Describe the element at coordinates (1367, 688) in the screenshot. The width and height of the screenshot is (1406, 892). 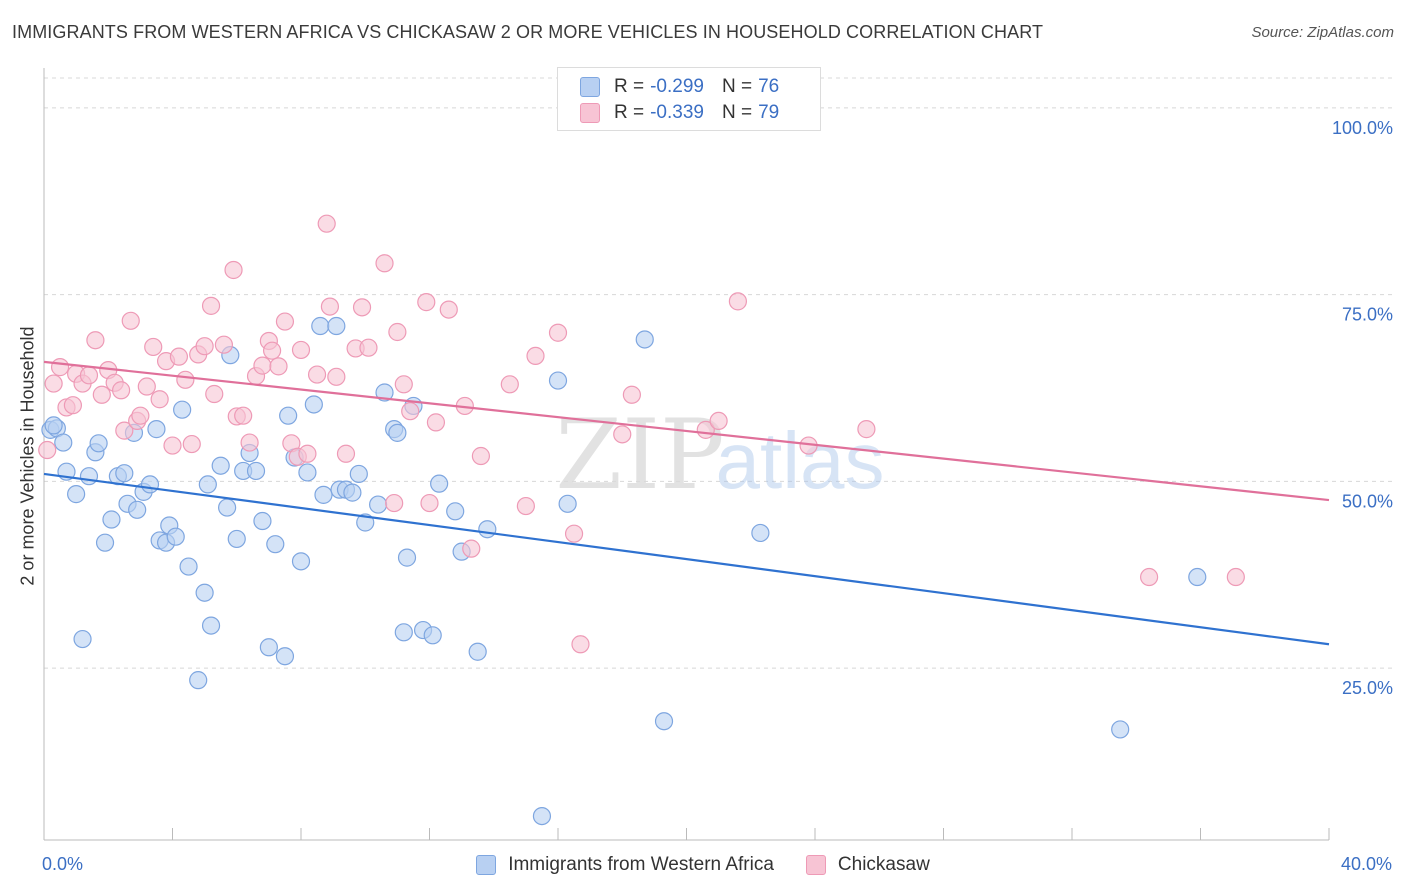
I see `y-tick-label: 25.0%` at that location.